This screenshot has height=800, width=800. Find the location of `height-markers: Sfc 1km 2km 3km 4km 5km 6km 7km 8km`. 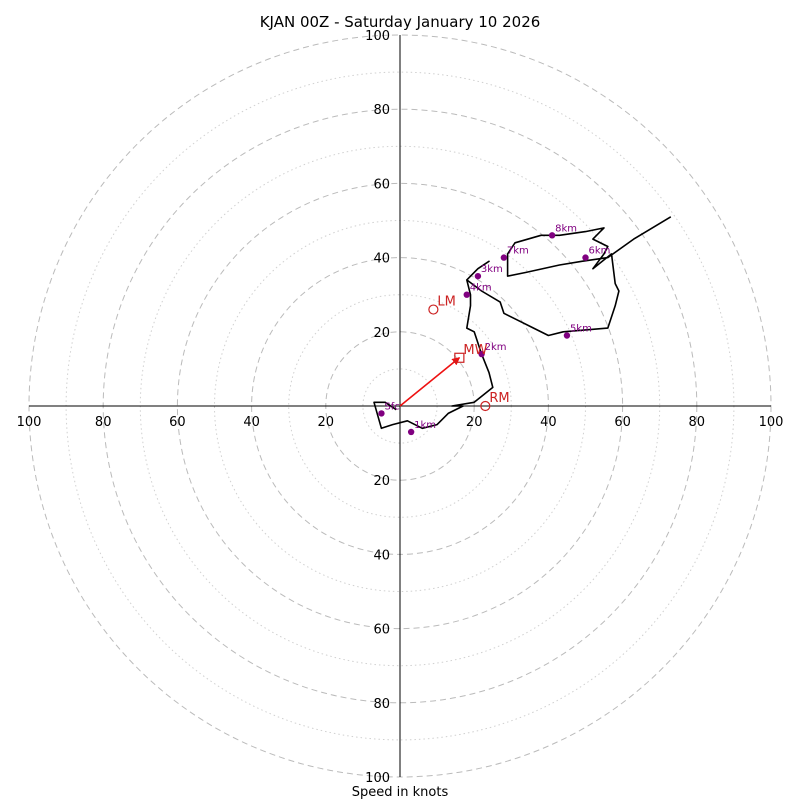

height-markers: Sfc 1km 2km 3km 4km 5km 6km 7km 8km is located at coordinates (494, 329).